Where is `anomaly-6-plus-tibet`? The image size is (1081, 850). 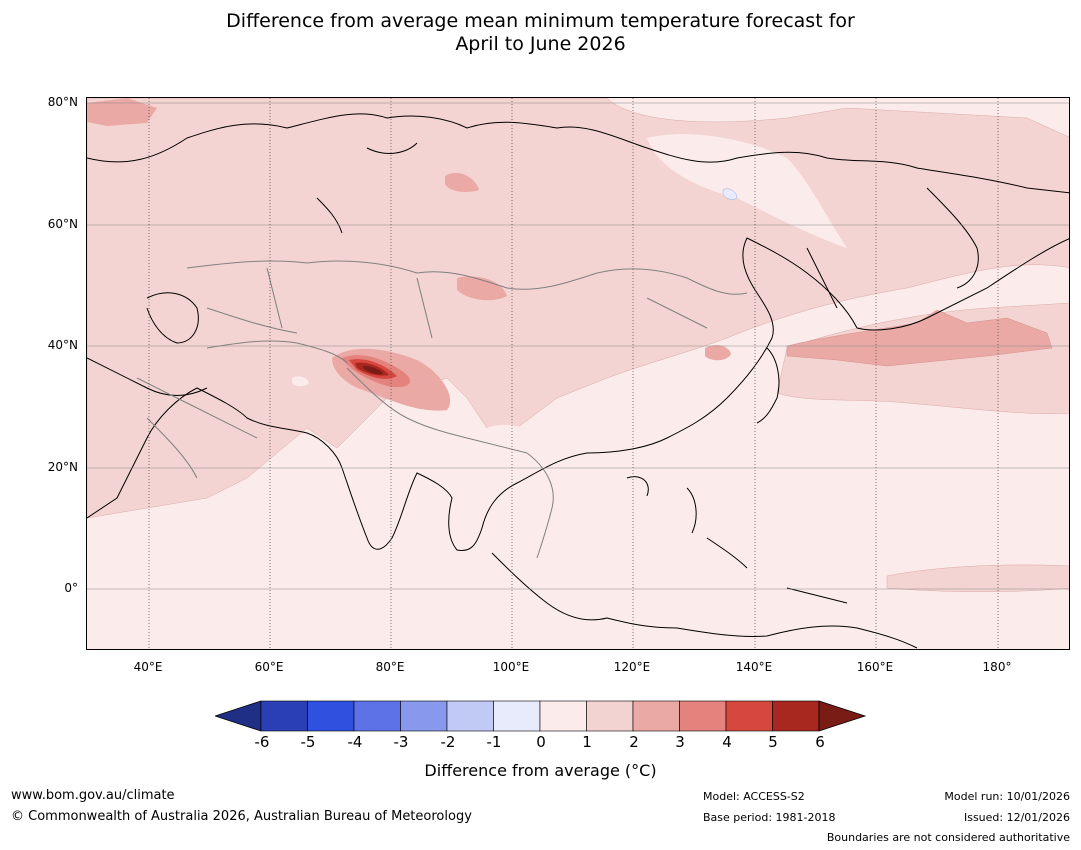 anomaly-6-plus-tibet is located at coordinates (373, 370).